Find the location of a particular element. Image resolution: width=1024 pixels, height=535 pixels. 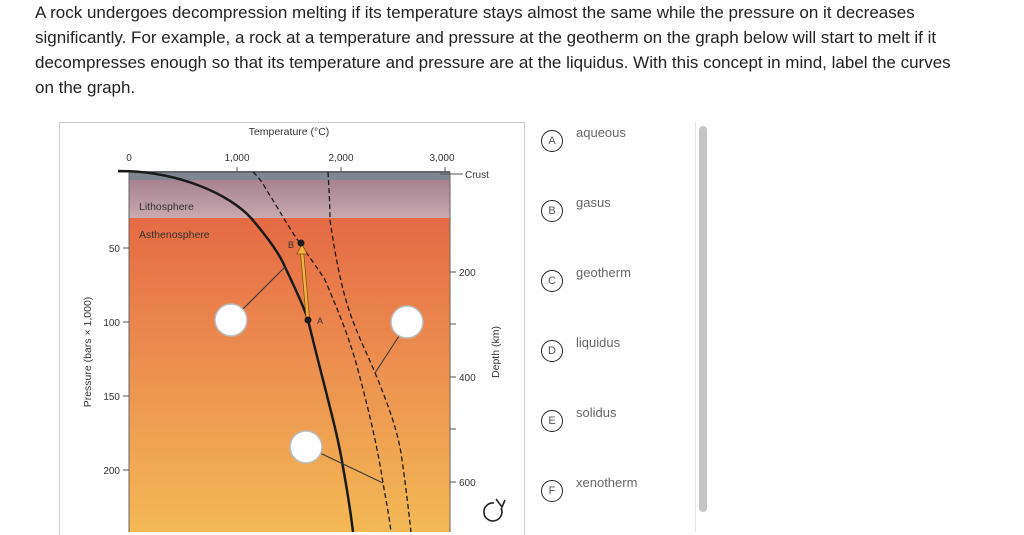

point-b-label: B is located at coordinates (291, 245).